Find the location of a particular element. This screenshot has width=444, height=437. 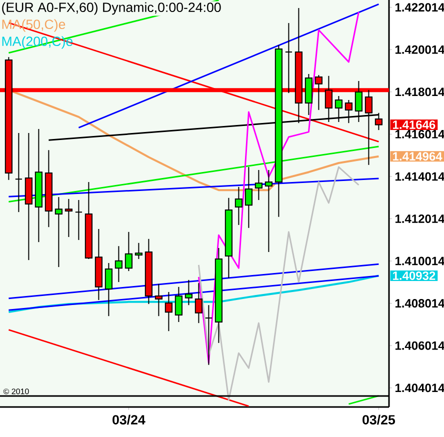

text: 1.41646 is located at coordinates (414, 124).